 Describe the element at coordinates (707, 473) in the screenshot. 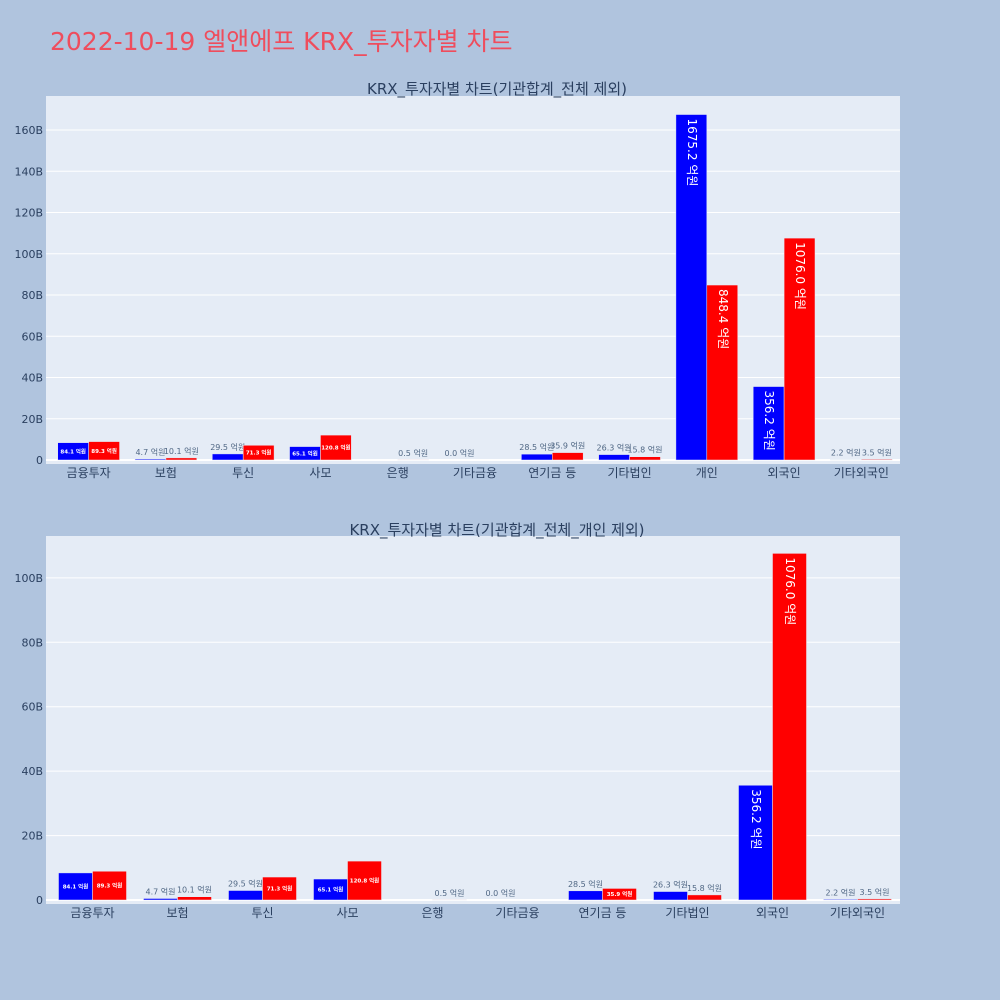

I see `x-tick-label: 개인` at that location.